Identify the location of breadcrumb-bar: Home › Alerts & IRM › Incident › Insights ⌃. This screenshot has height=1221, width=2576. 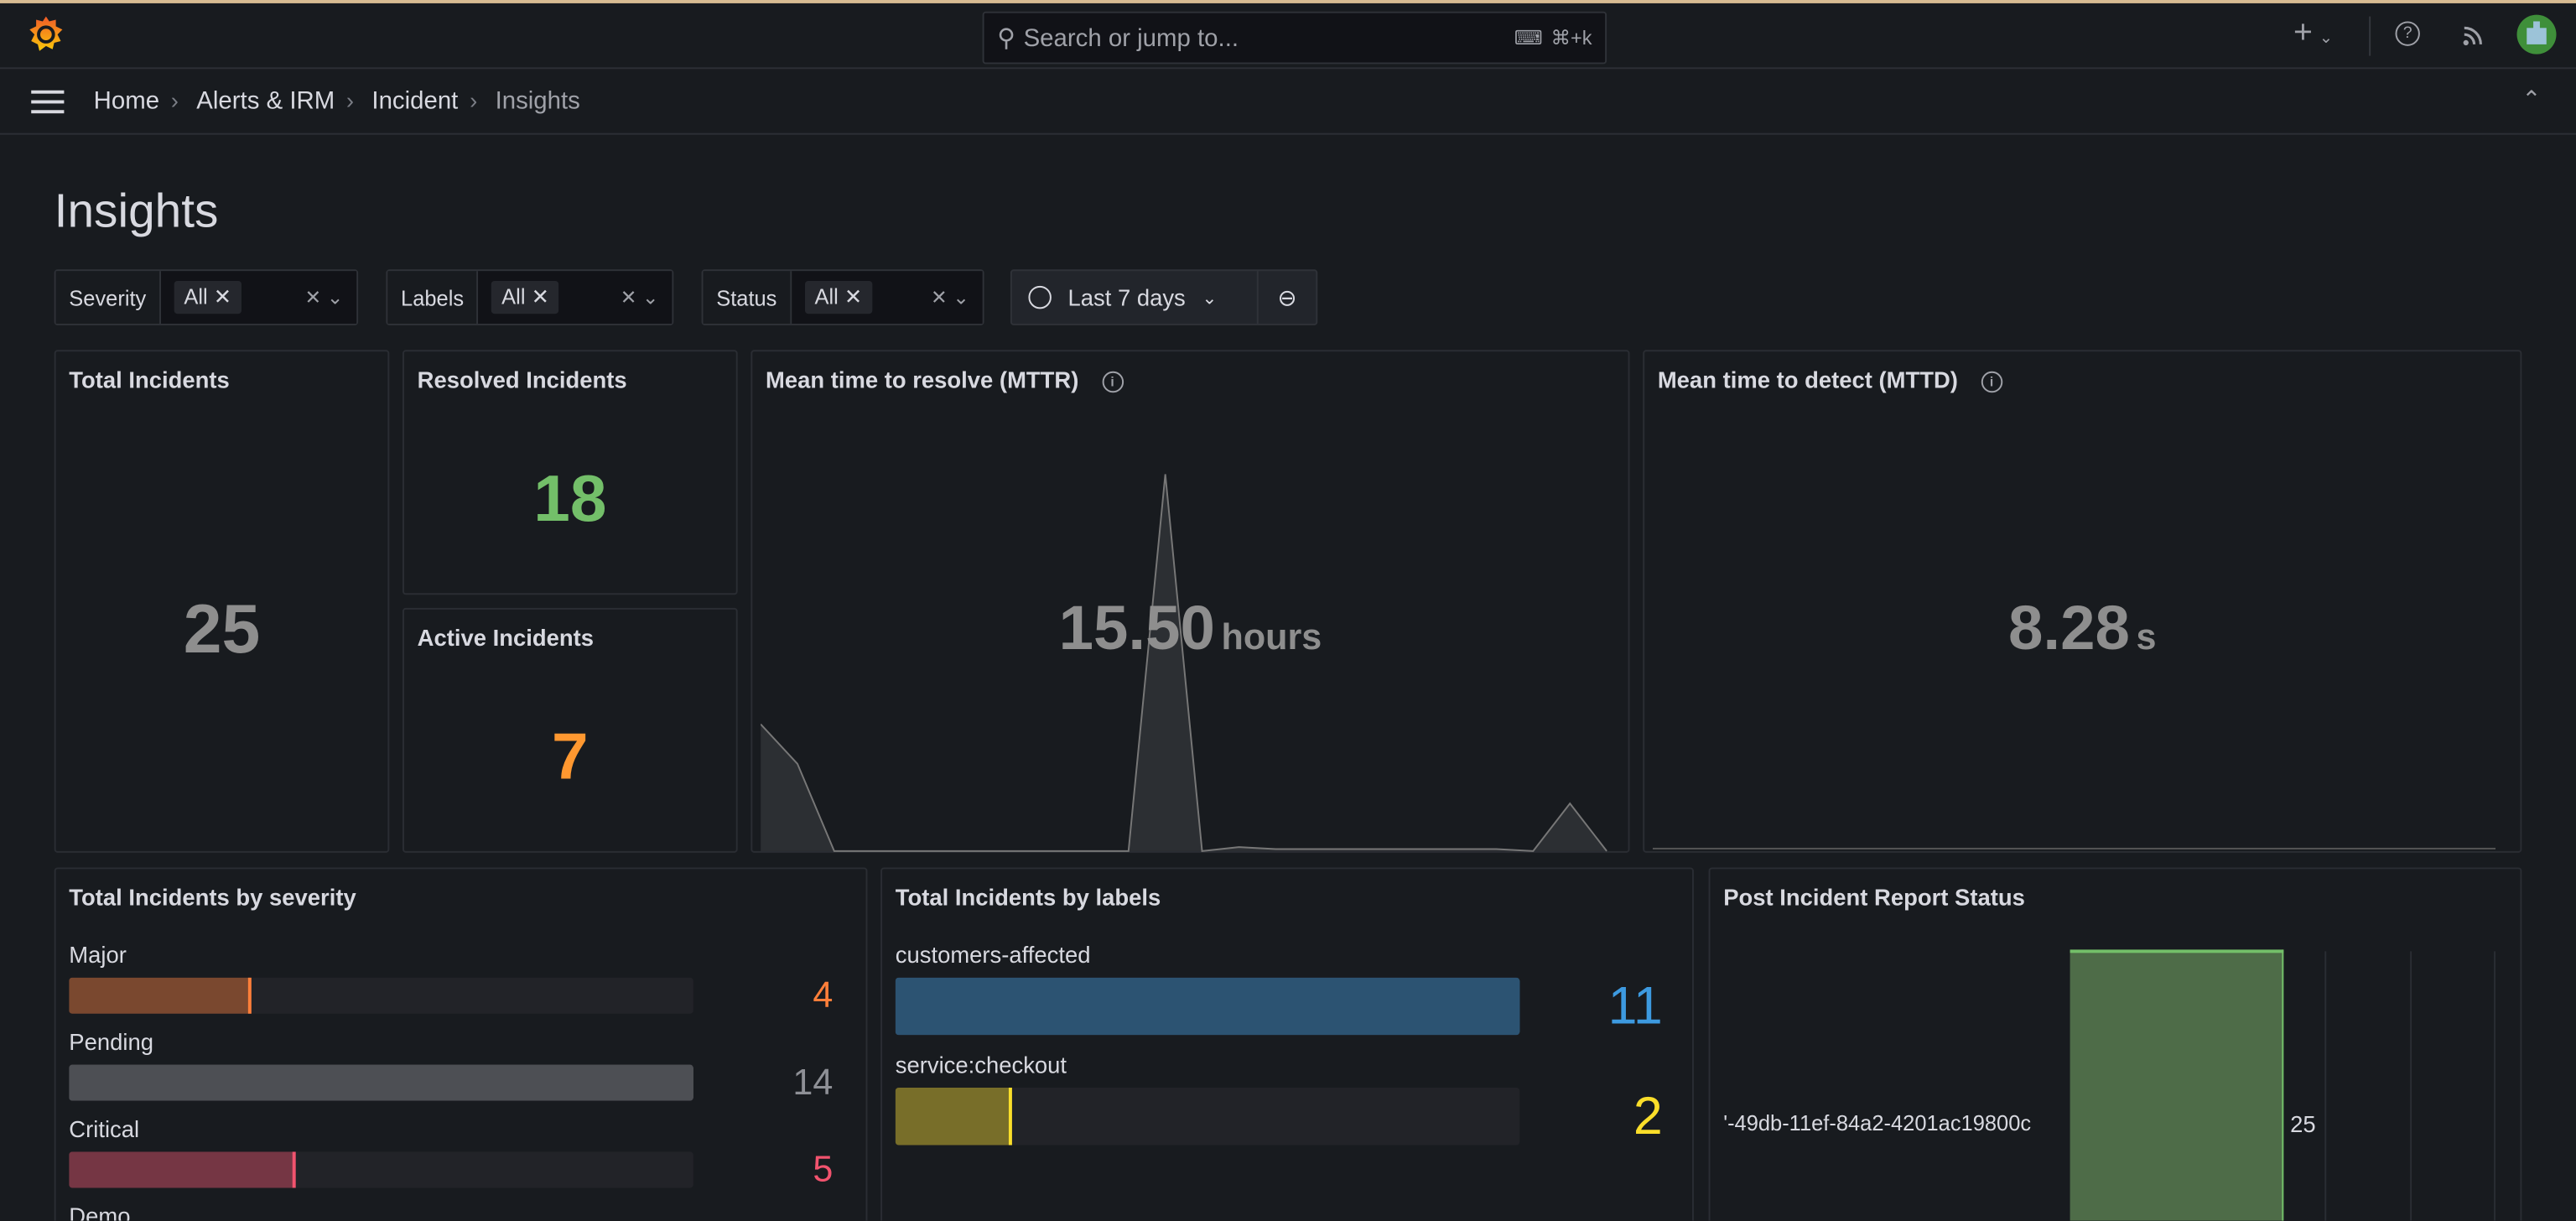
(1288, 102).